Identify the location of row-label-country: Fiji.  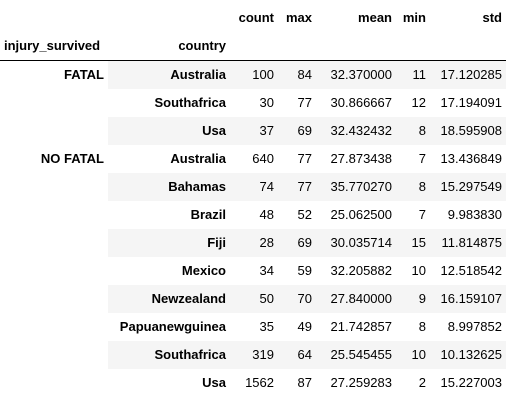
(169, 243).